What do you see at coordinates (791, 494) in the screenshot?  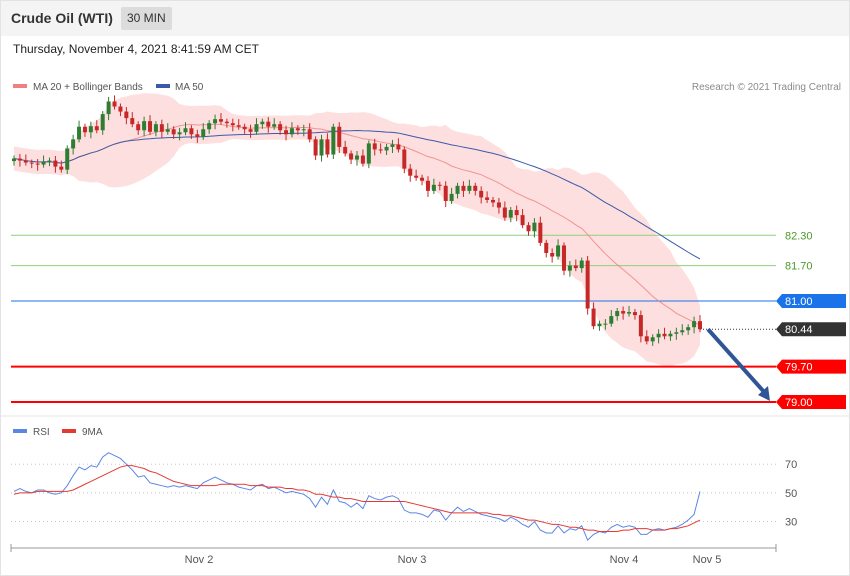 I see `rsi-tick-label-50: 50` at bounding box center [791, 494].